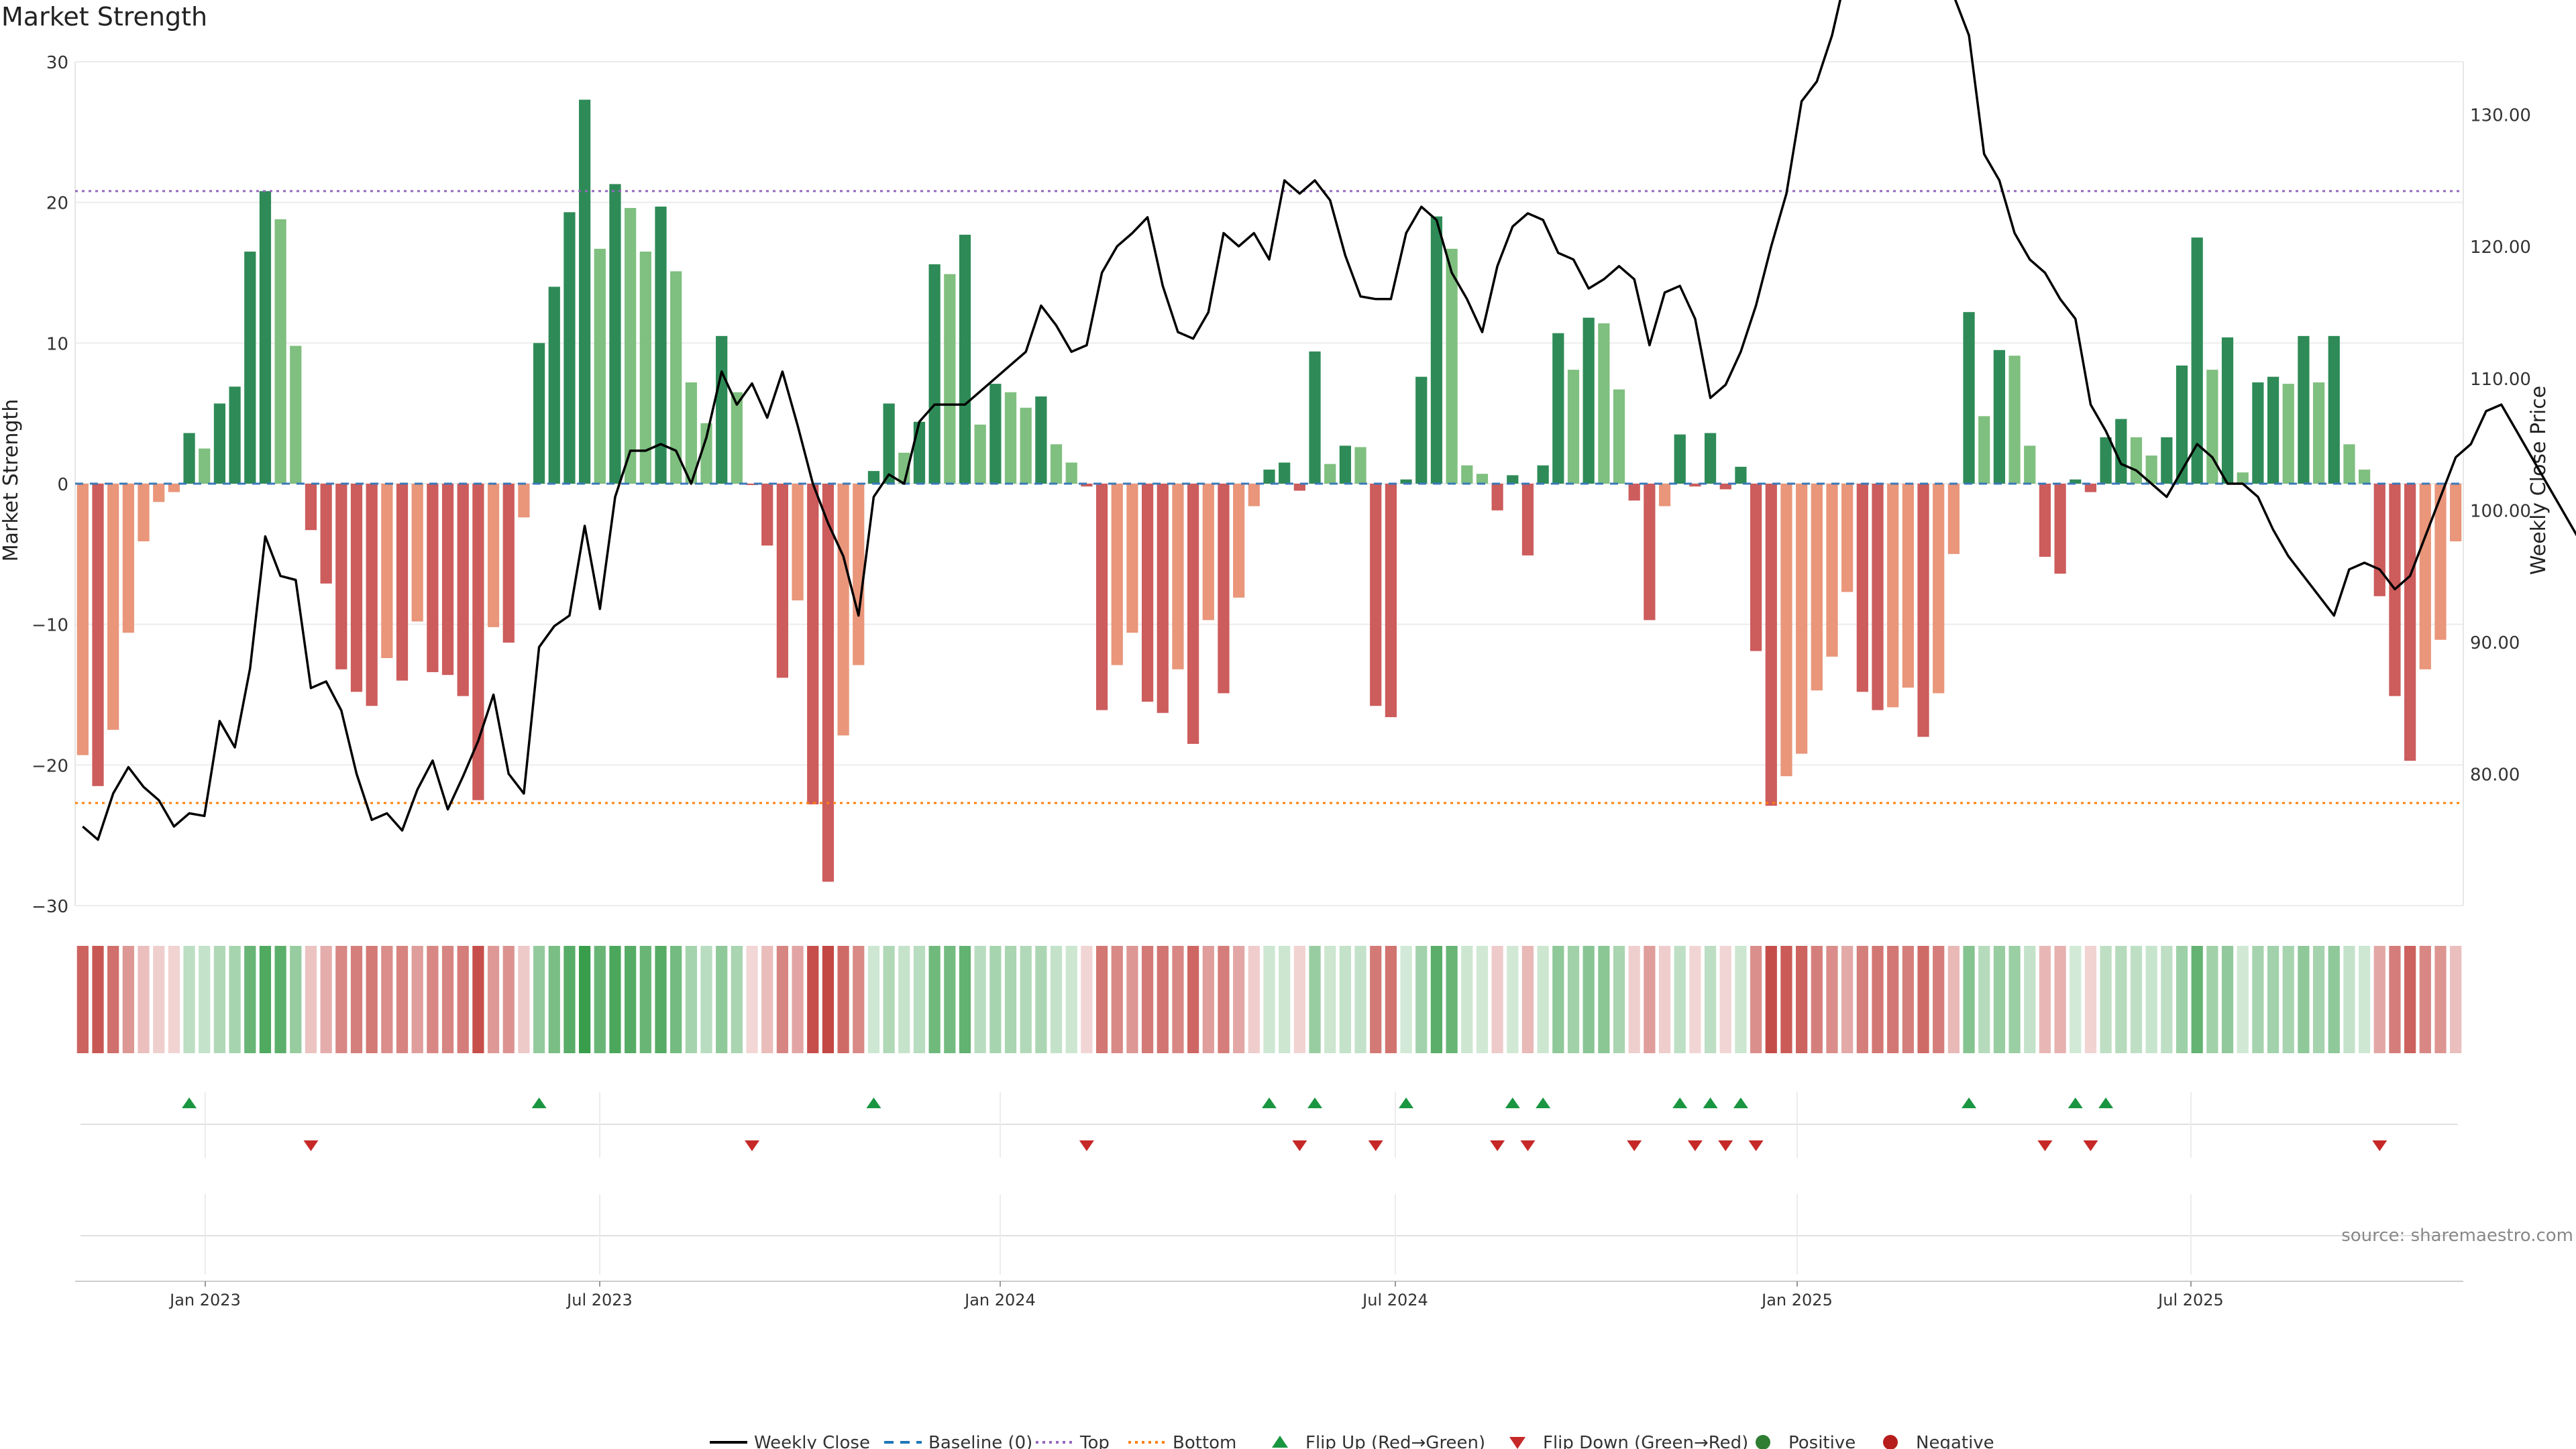 The height and width of the screenshot is (1449, 2576). Describe the element at coordinates (1280, 1442) in the screenshot. I see `legend-swatch` at that location.